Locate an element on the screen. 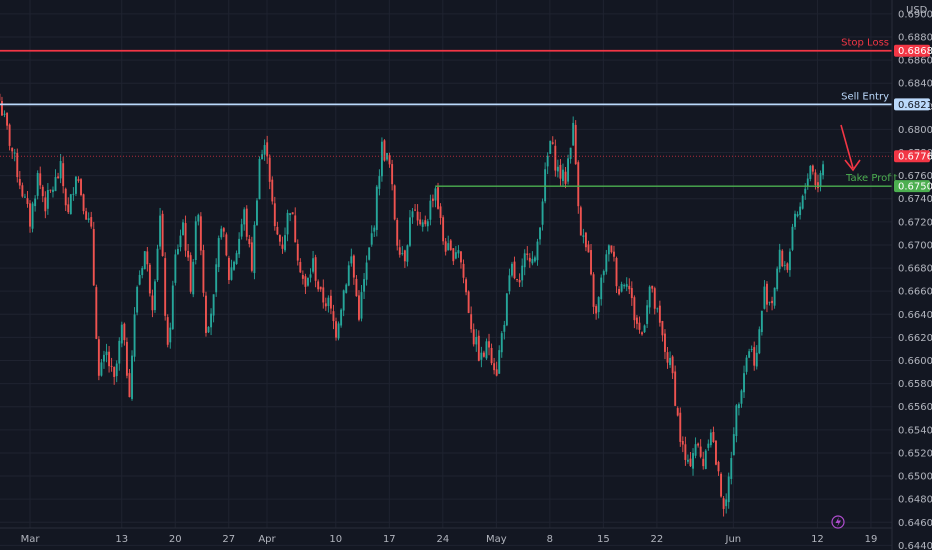 This screenshot has width=932, height=550. flash-icon is located at coordinates (838, 522).